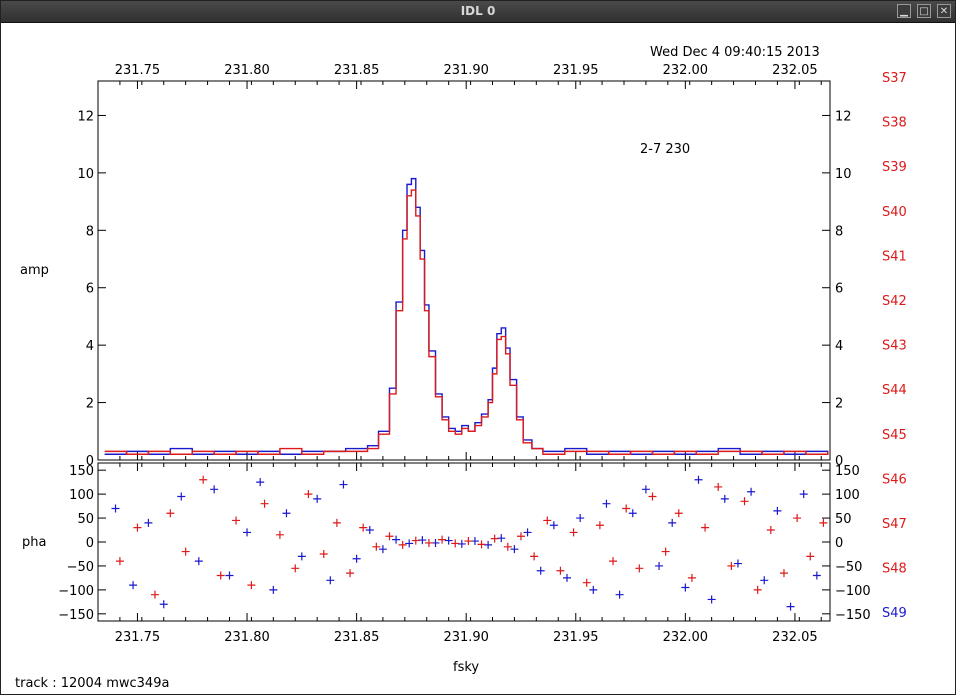 The height and width of the screenshot is (695, 956). Describe the element at coordinates (944, 11) in the screenshot. I see `close-button: ✕` at that location.